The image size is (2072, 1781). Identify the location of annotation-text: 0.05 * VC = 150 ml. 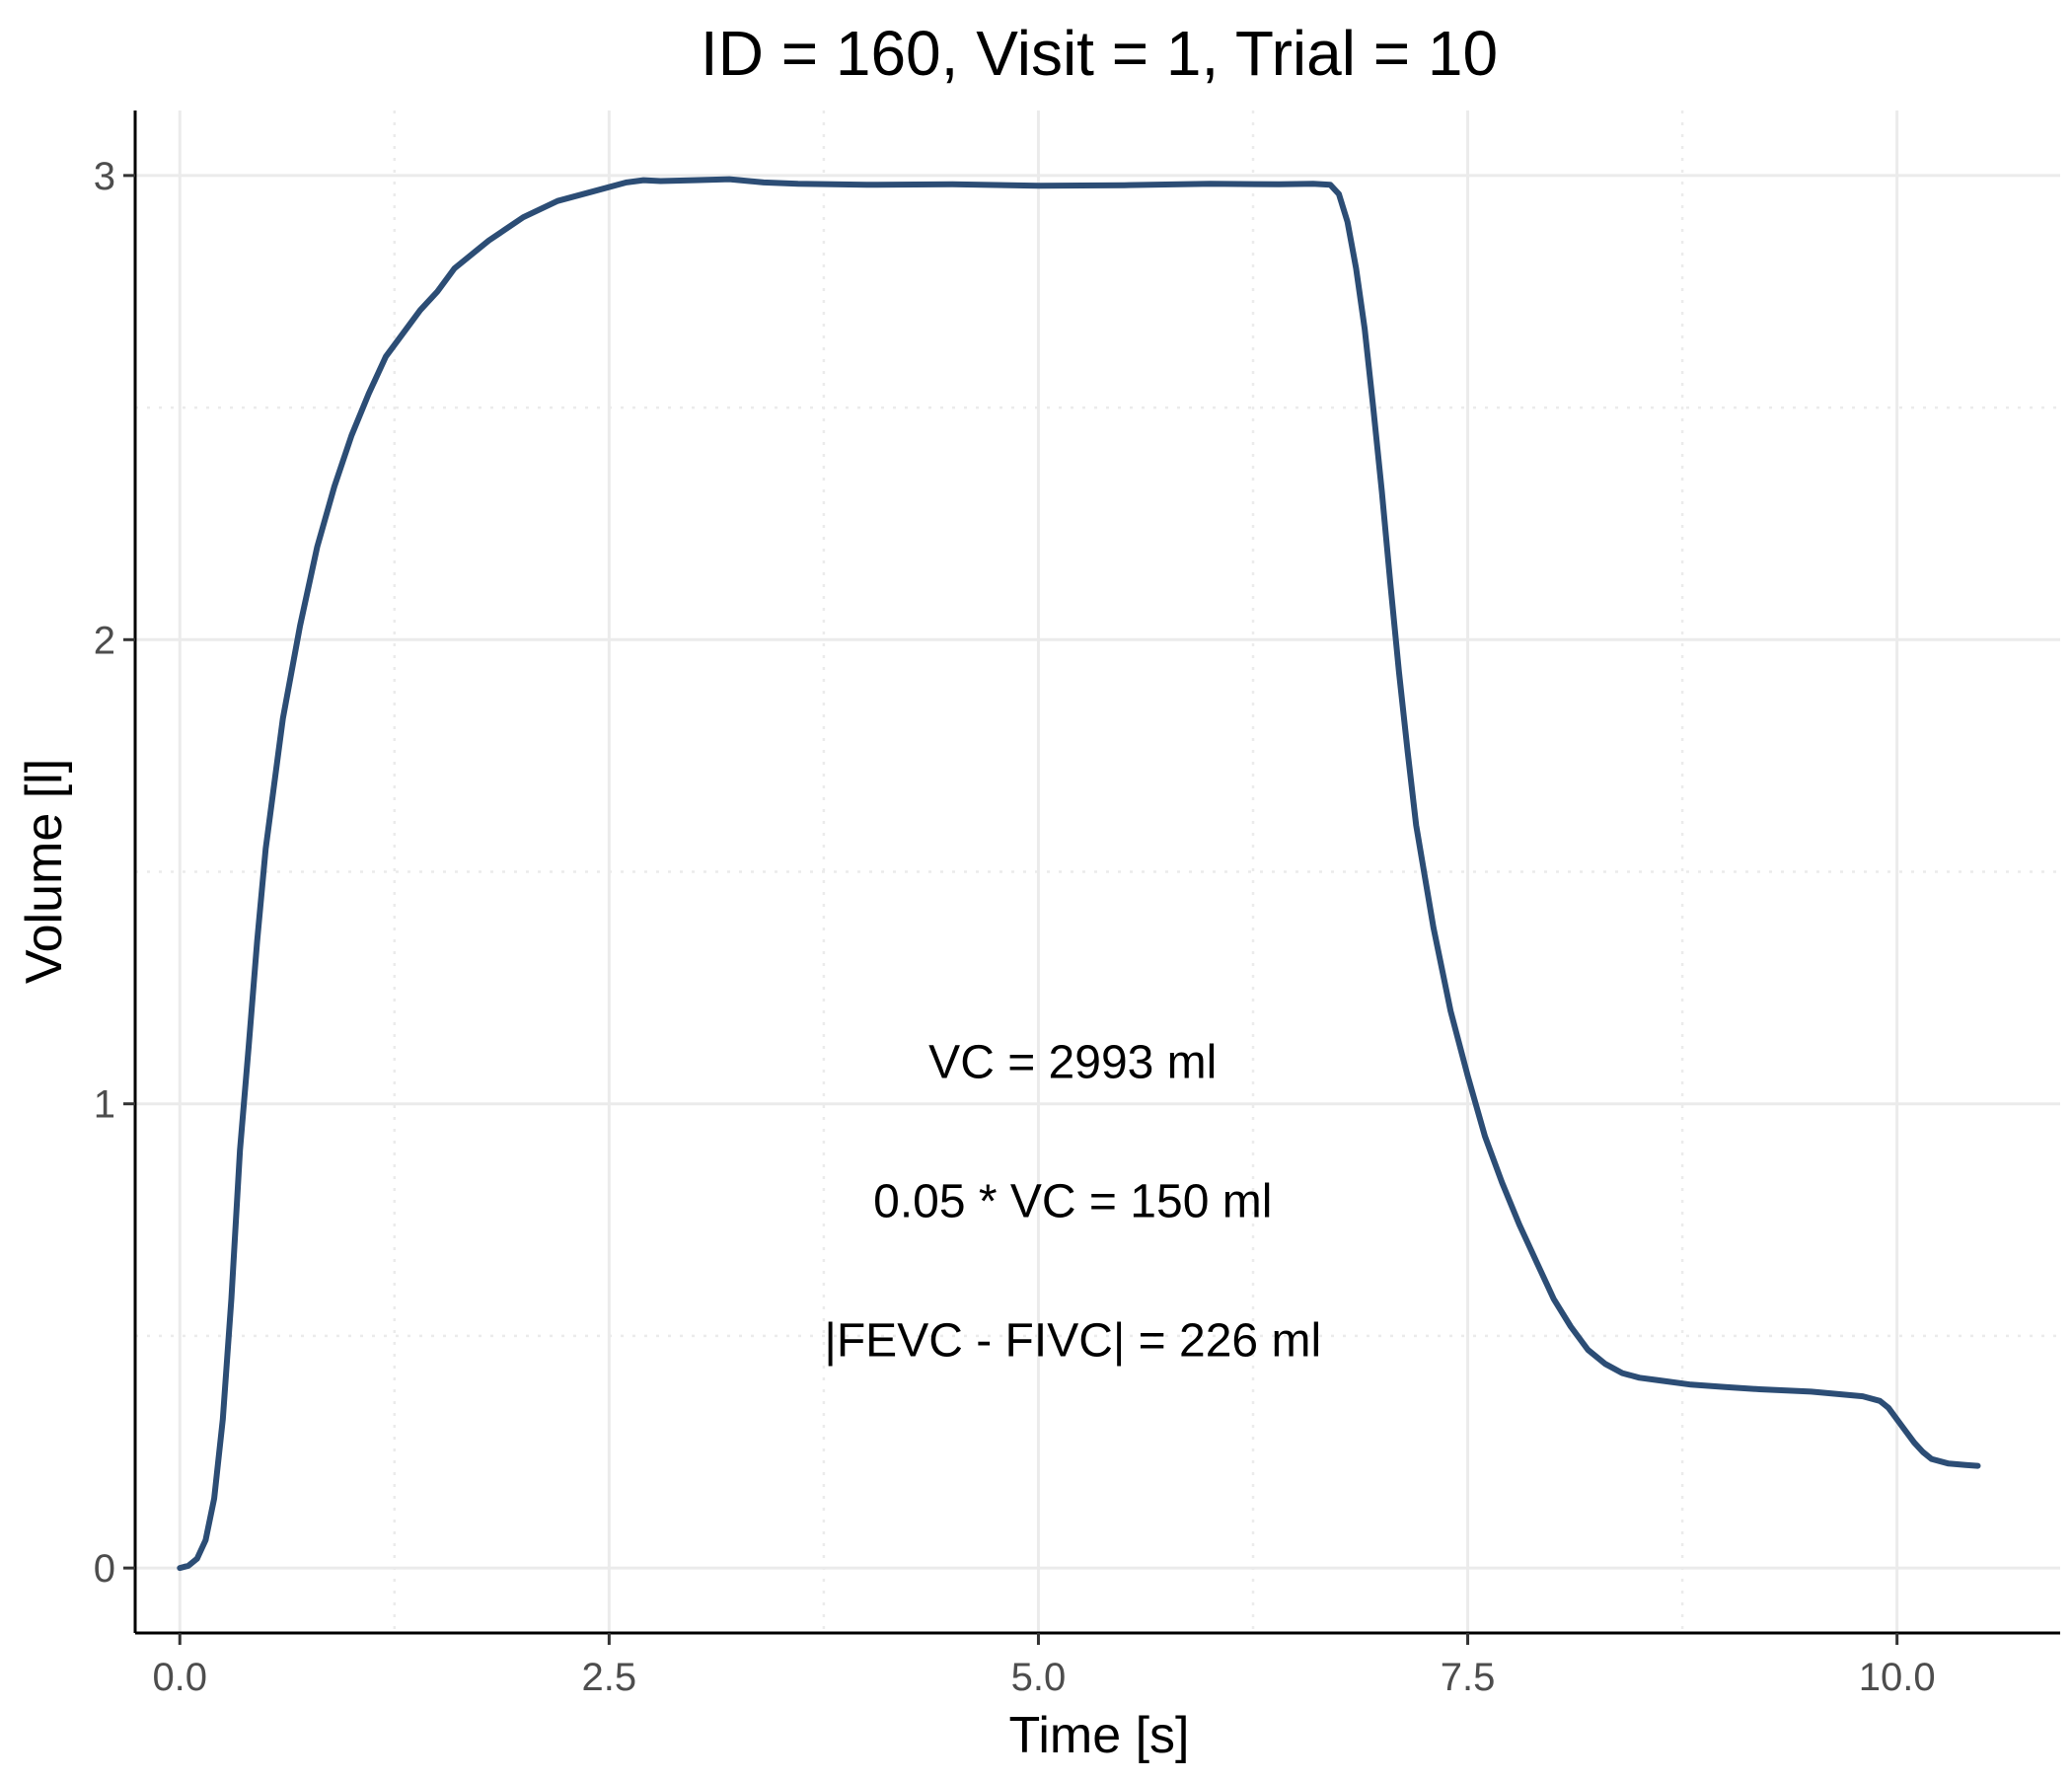
(1073, 1202).